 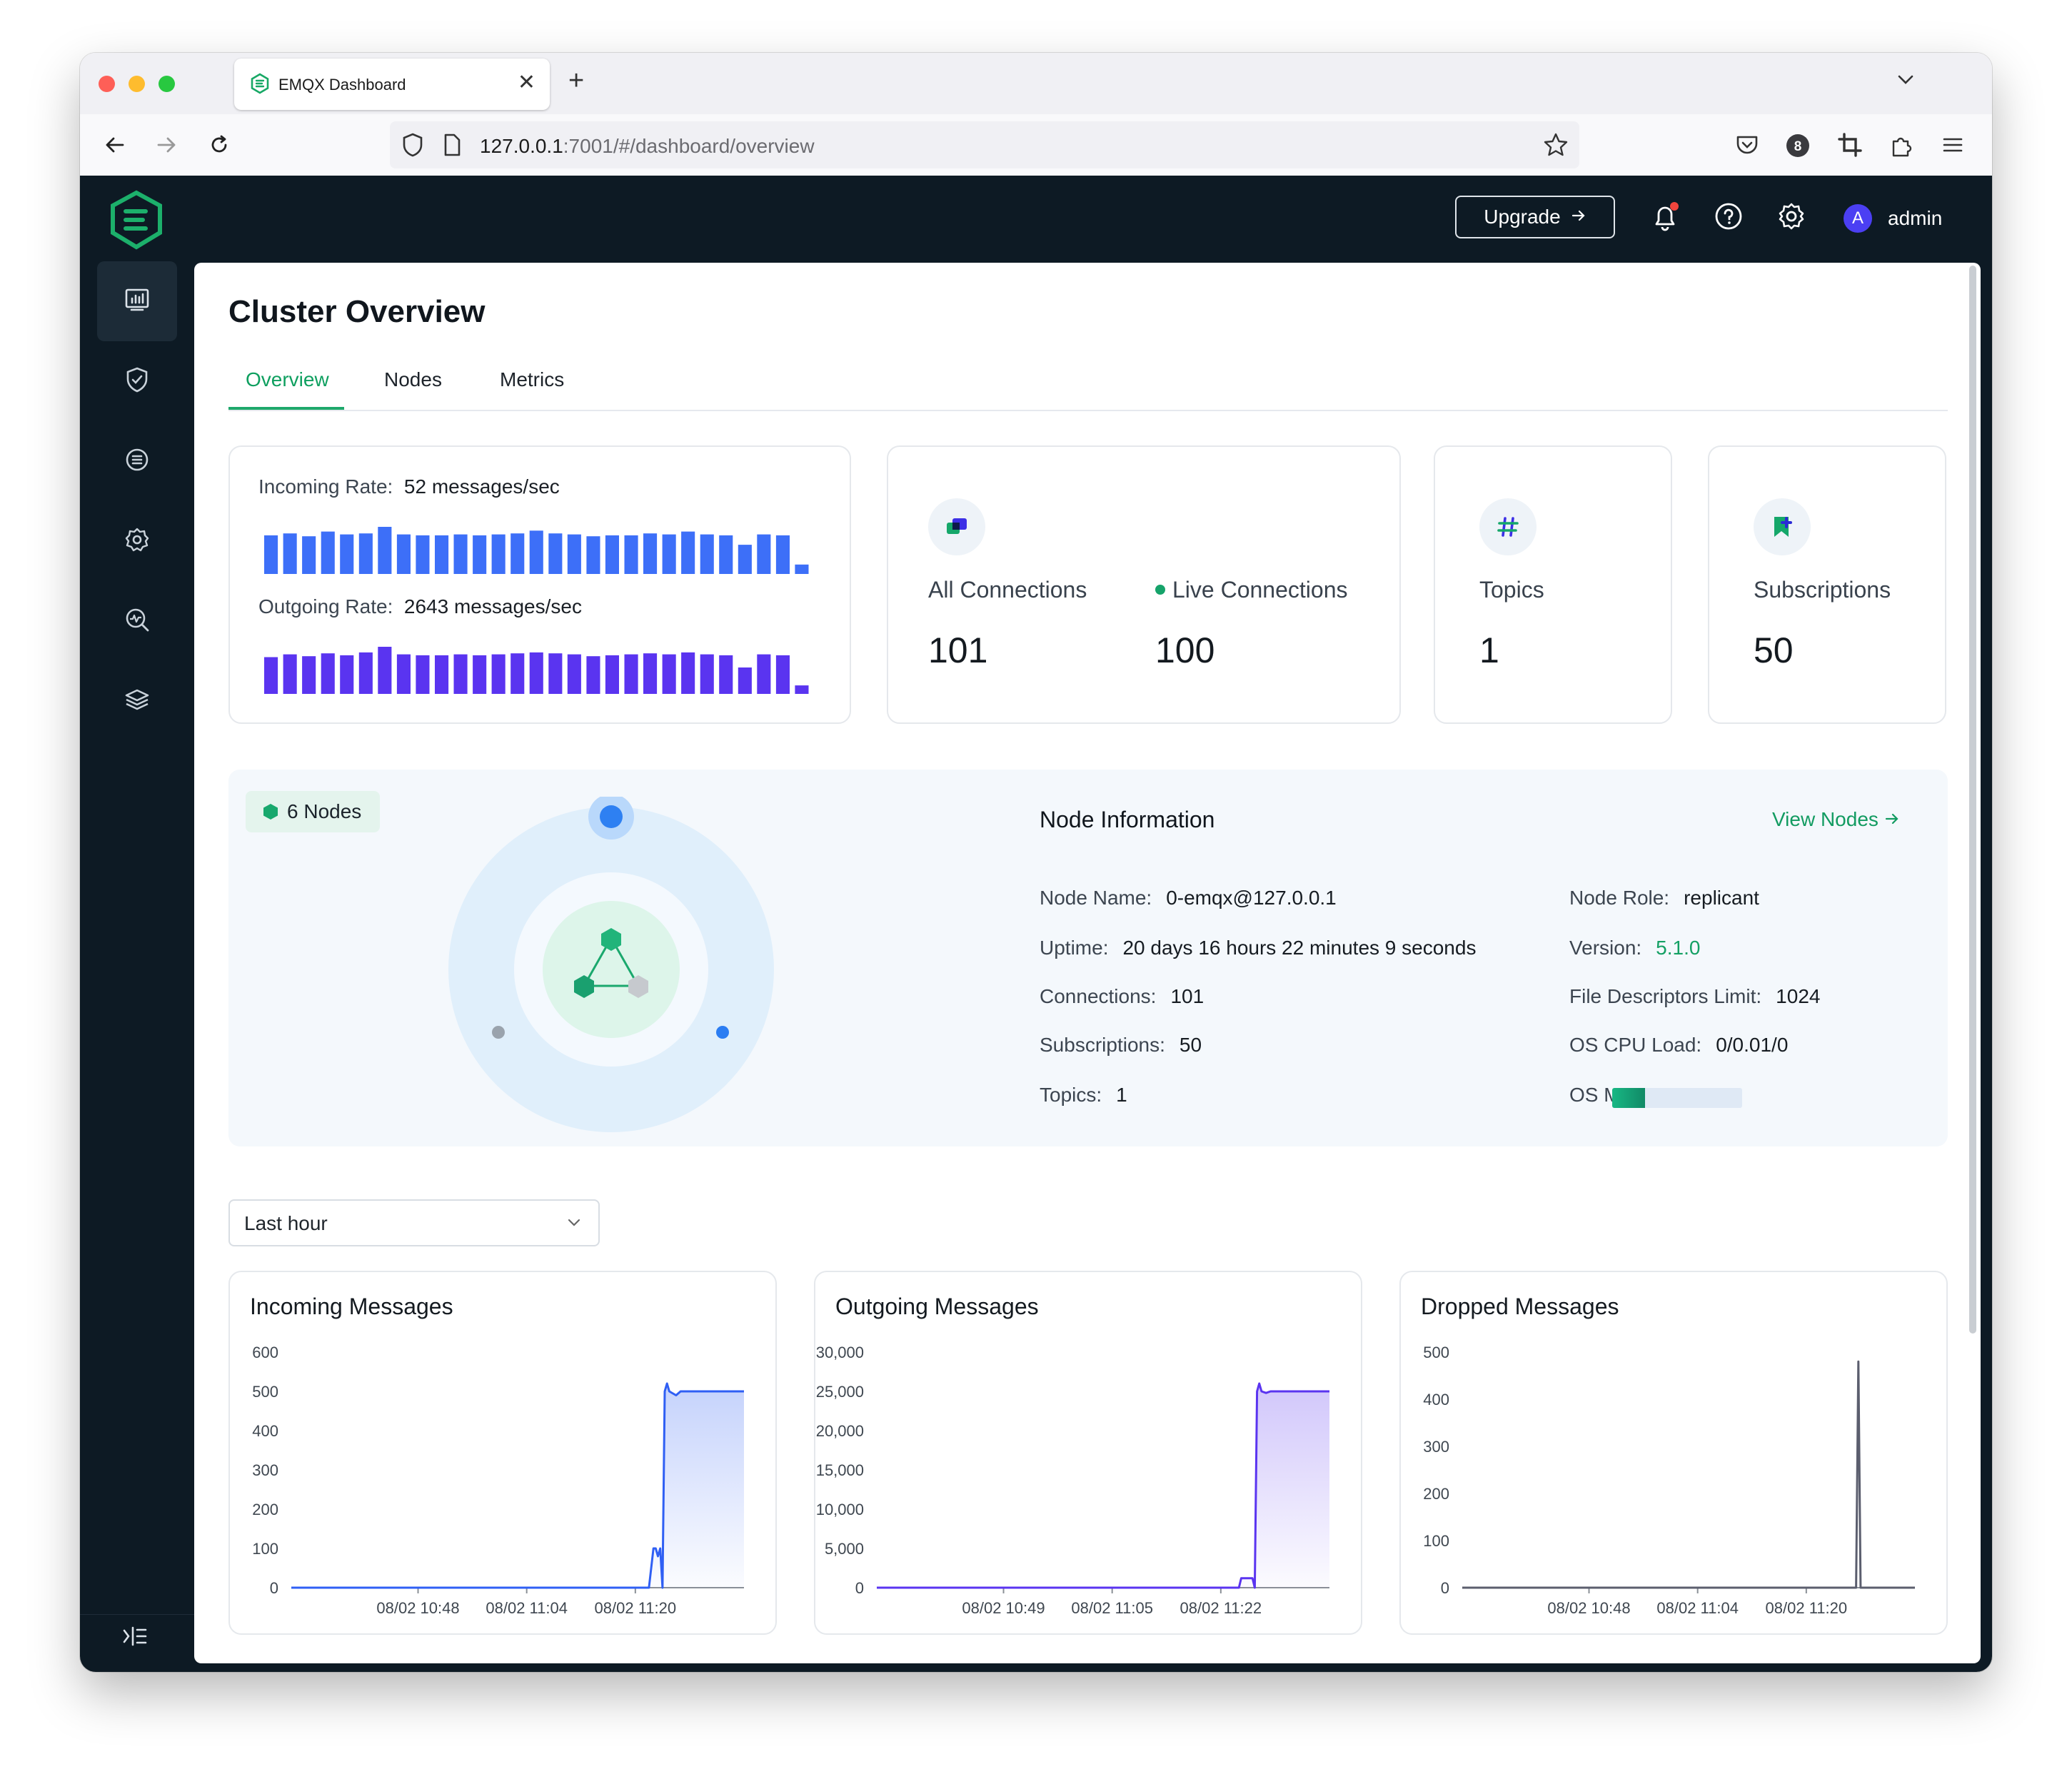 I want to click on y-tick-label: 400, so click(x=1436, y=1400).